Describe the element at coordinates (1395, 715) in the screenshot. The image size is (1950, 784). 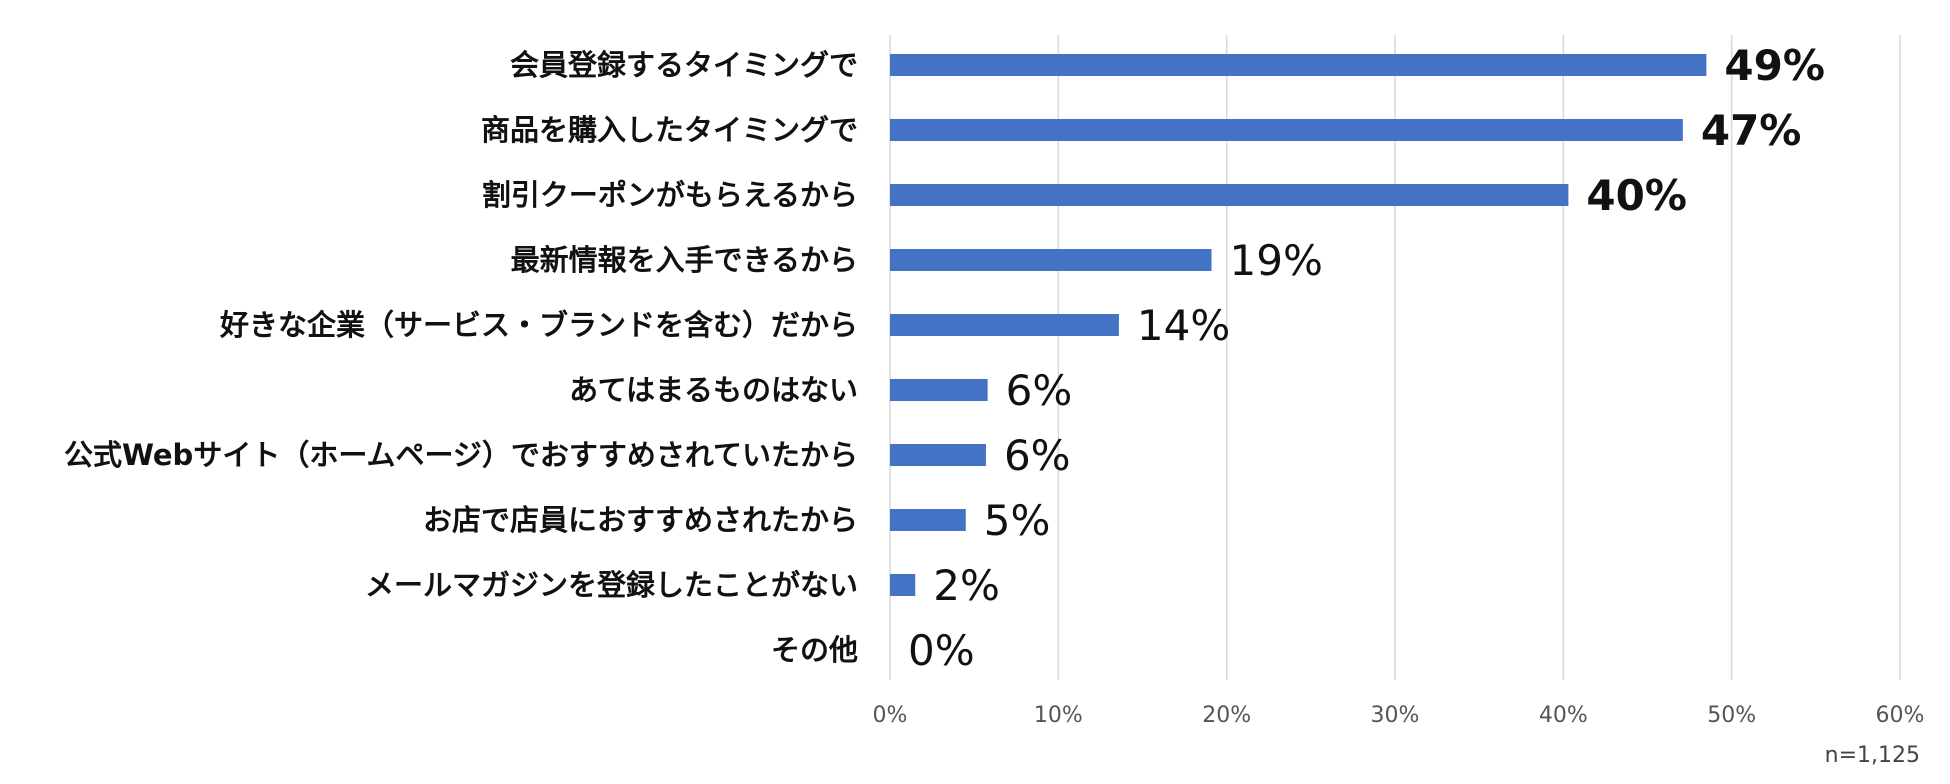
I see `x-tick-label: 30%` at that location.